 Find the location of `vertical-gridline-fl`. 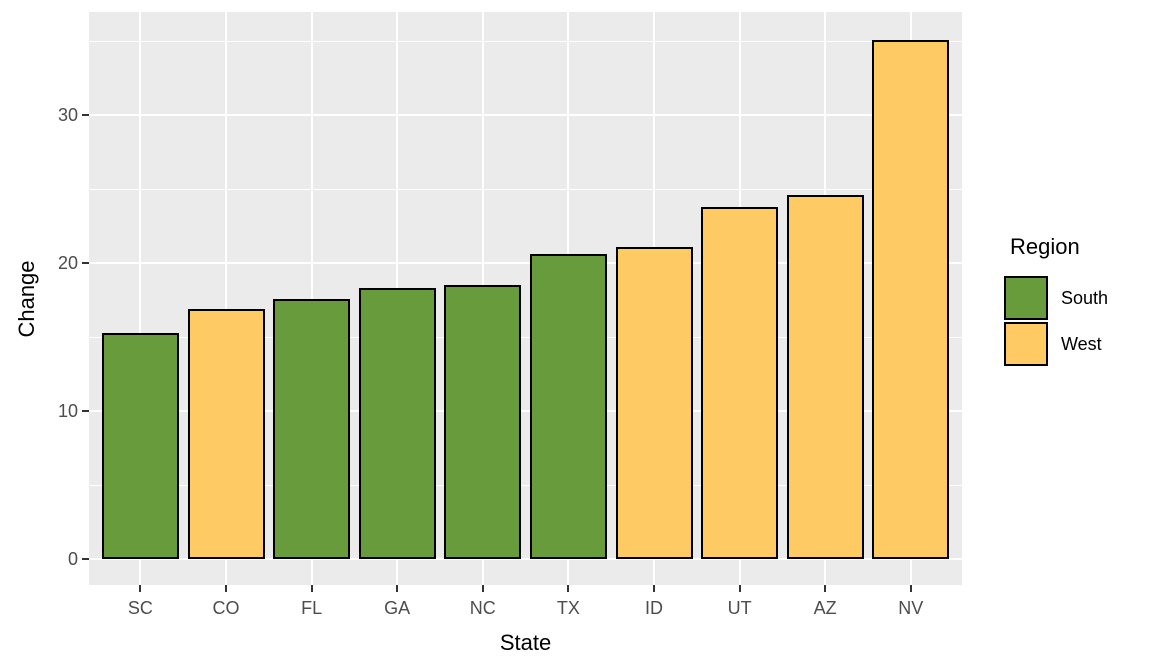

vertical-gridline-fl is located at coordinates (311, 298).